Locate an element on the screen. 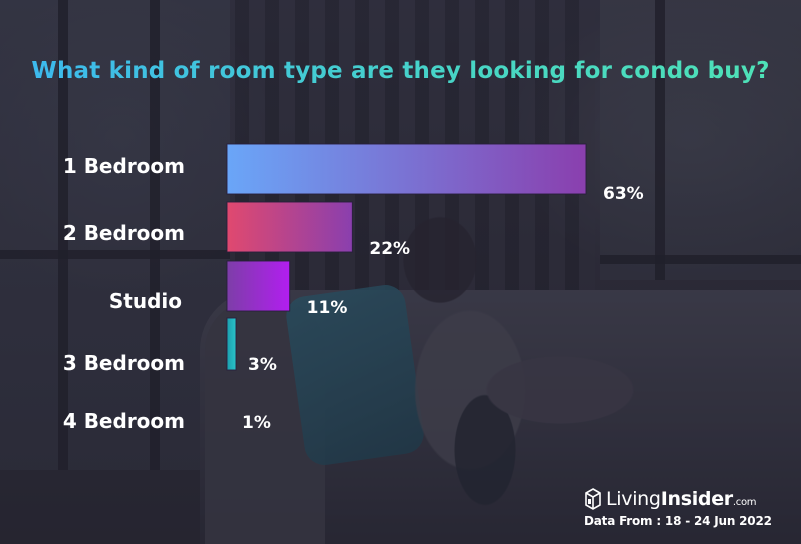 The width and height of the screenshot is (801, 544). category-label-1-bedroom: 1 Bedroom is located at coordinates (124, 166).